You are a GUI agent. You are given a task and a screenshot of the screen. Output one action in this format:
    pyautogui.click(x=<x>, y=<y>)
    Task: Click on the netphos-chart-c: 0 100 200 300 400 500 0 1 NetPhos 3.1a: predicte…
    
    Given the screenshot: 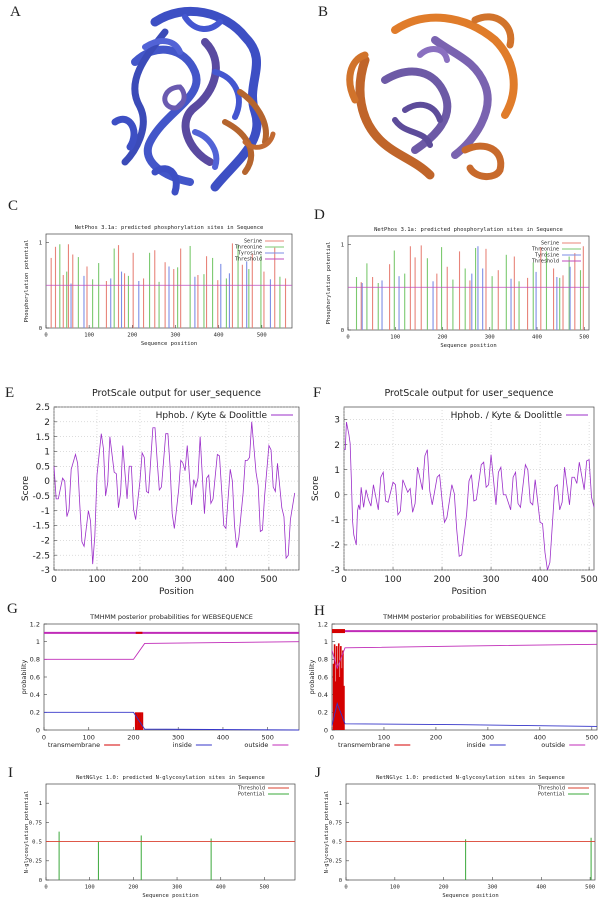 What is the action you would take?
    pyautogui.click(x=158, y=286)
    